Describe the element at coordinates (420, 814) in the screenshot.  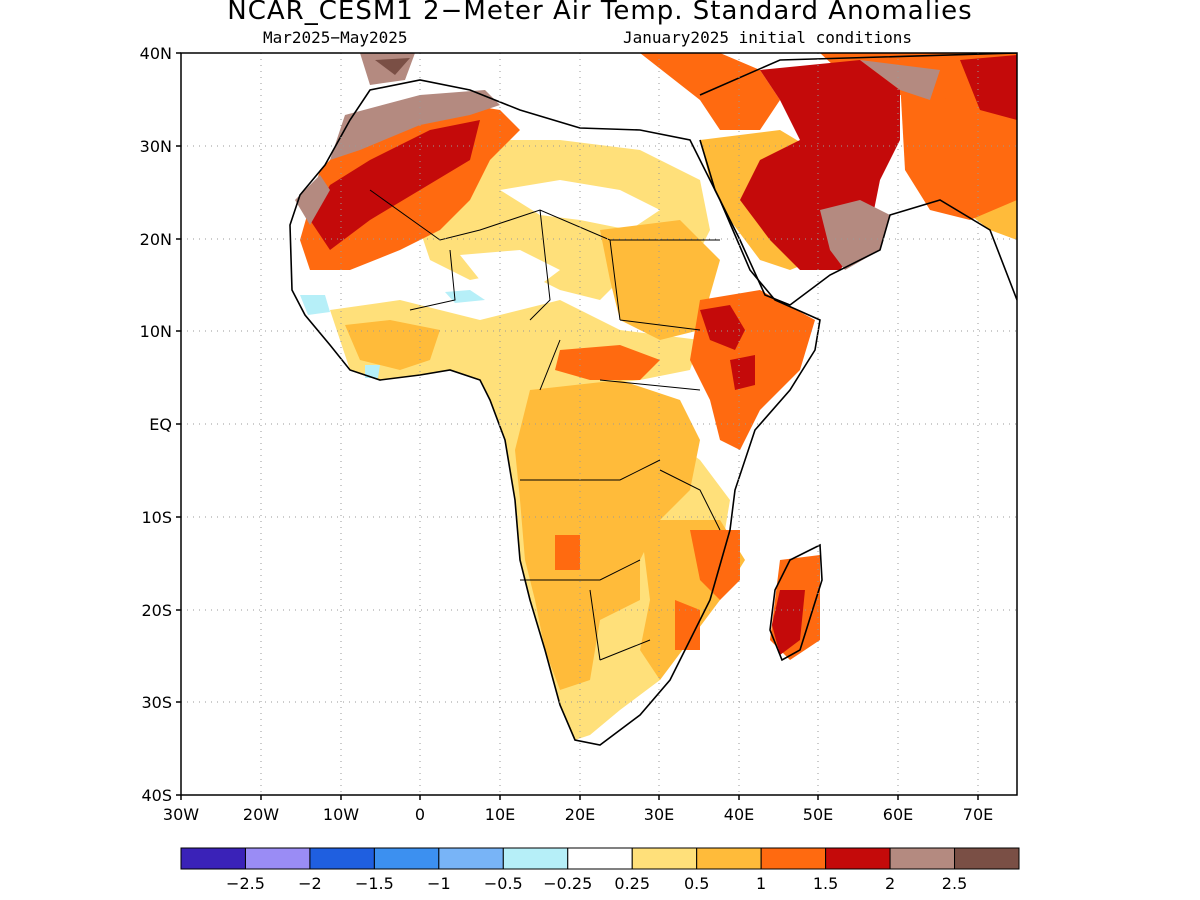
I see `lon-label: 0` at that location.